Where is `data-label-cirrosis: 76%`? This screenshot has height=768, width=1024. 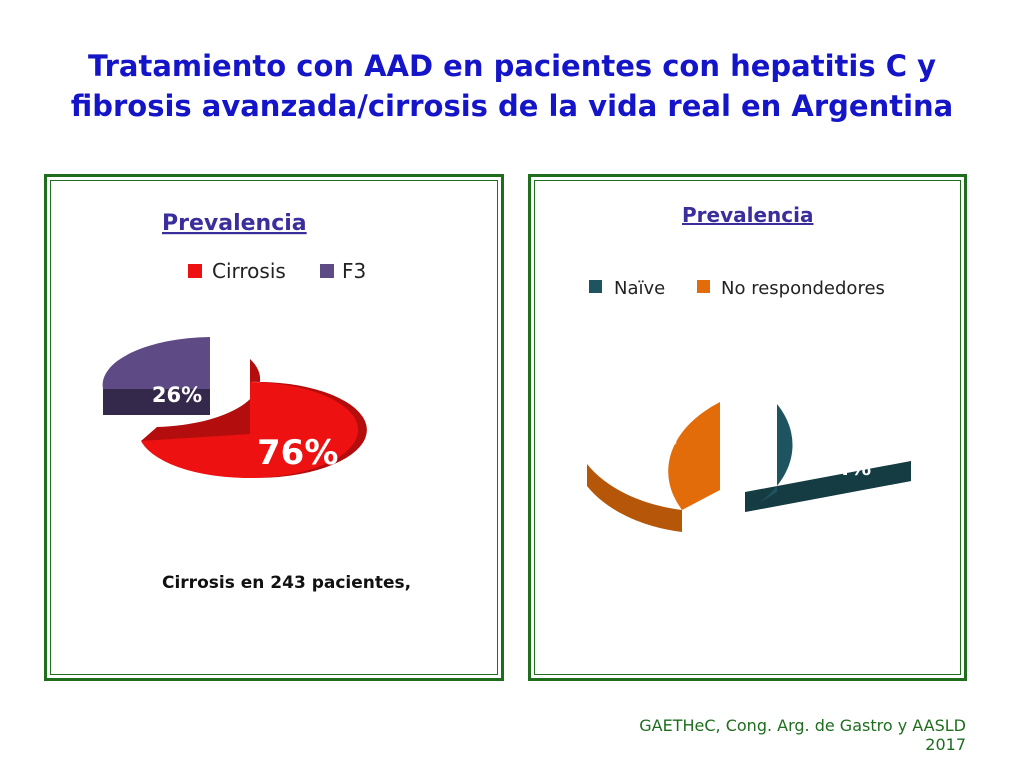 data-label-cirrosis: 76% is located at coordinates (297, 453).